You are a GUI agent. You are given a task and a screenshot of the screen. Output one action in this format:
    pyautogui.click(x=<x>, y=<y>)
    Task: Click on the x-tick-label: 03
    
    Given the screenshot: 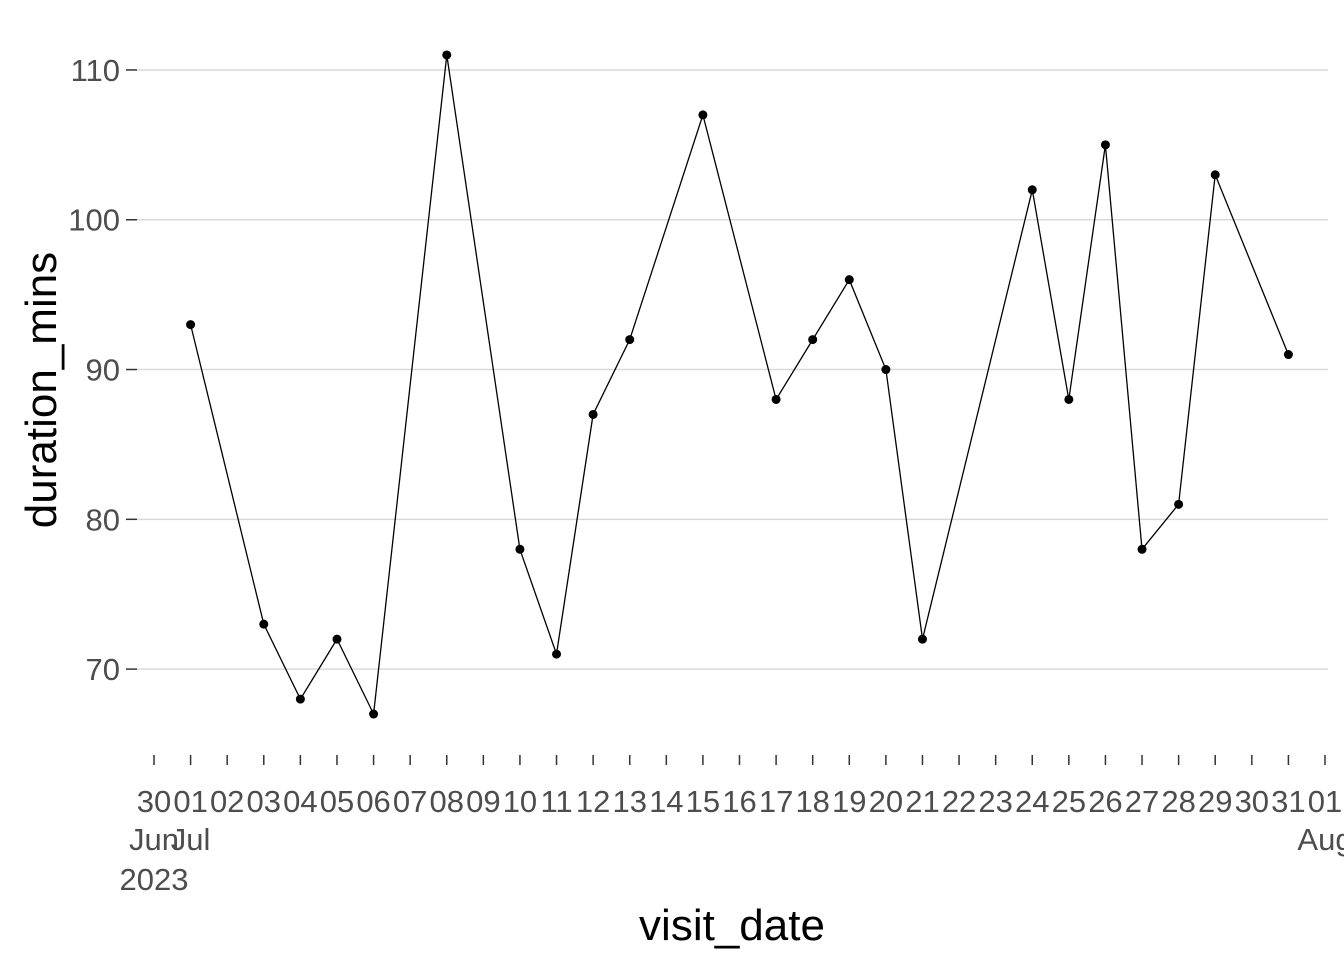 What is the action you would take?
    pyautogui.click(x=264, y=801)
    